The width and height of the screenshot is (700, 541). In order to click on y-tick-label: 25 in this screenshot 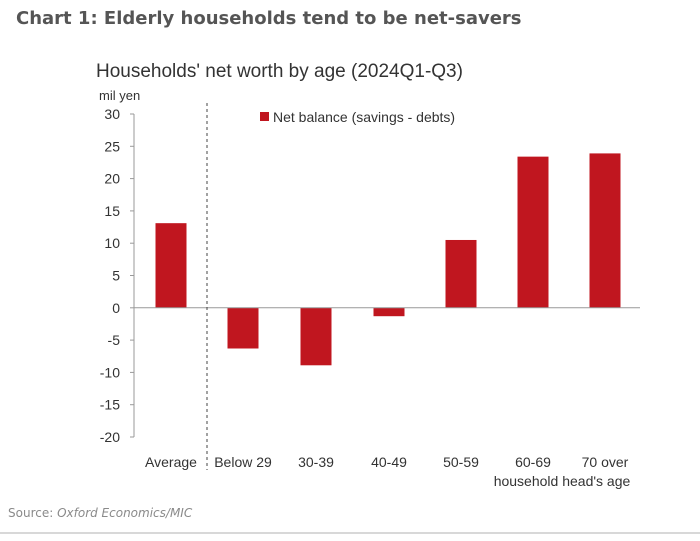, I will do `click(112, 146)`.